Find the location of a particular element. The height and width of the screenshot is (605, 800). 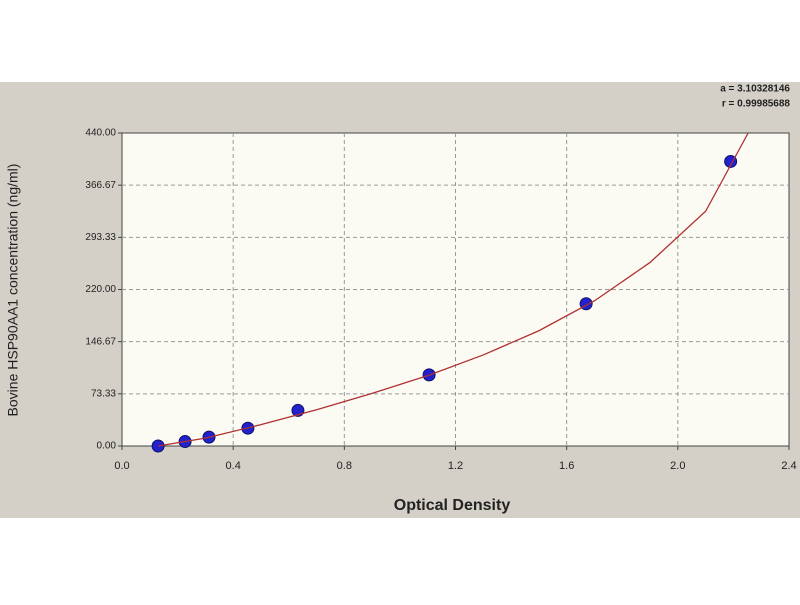

y-tick-label: 146.67 is located at coordinates (100, 341).